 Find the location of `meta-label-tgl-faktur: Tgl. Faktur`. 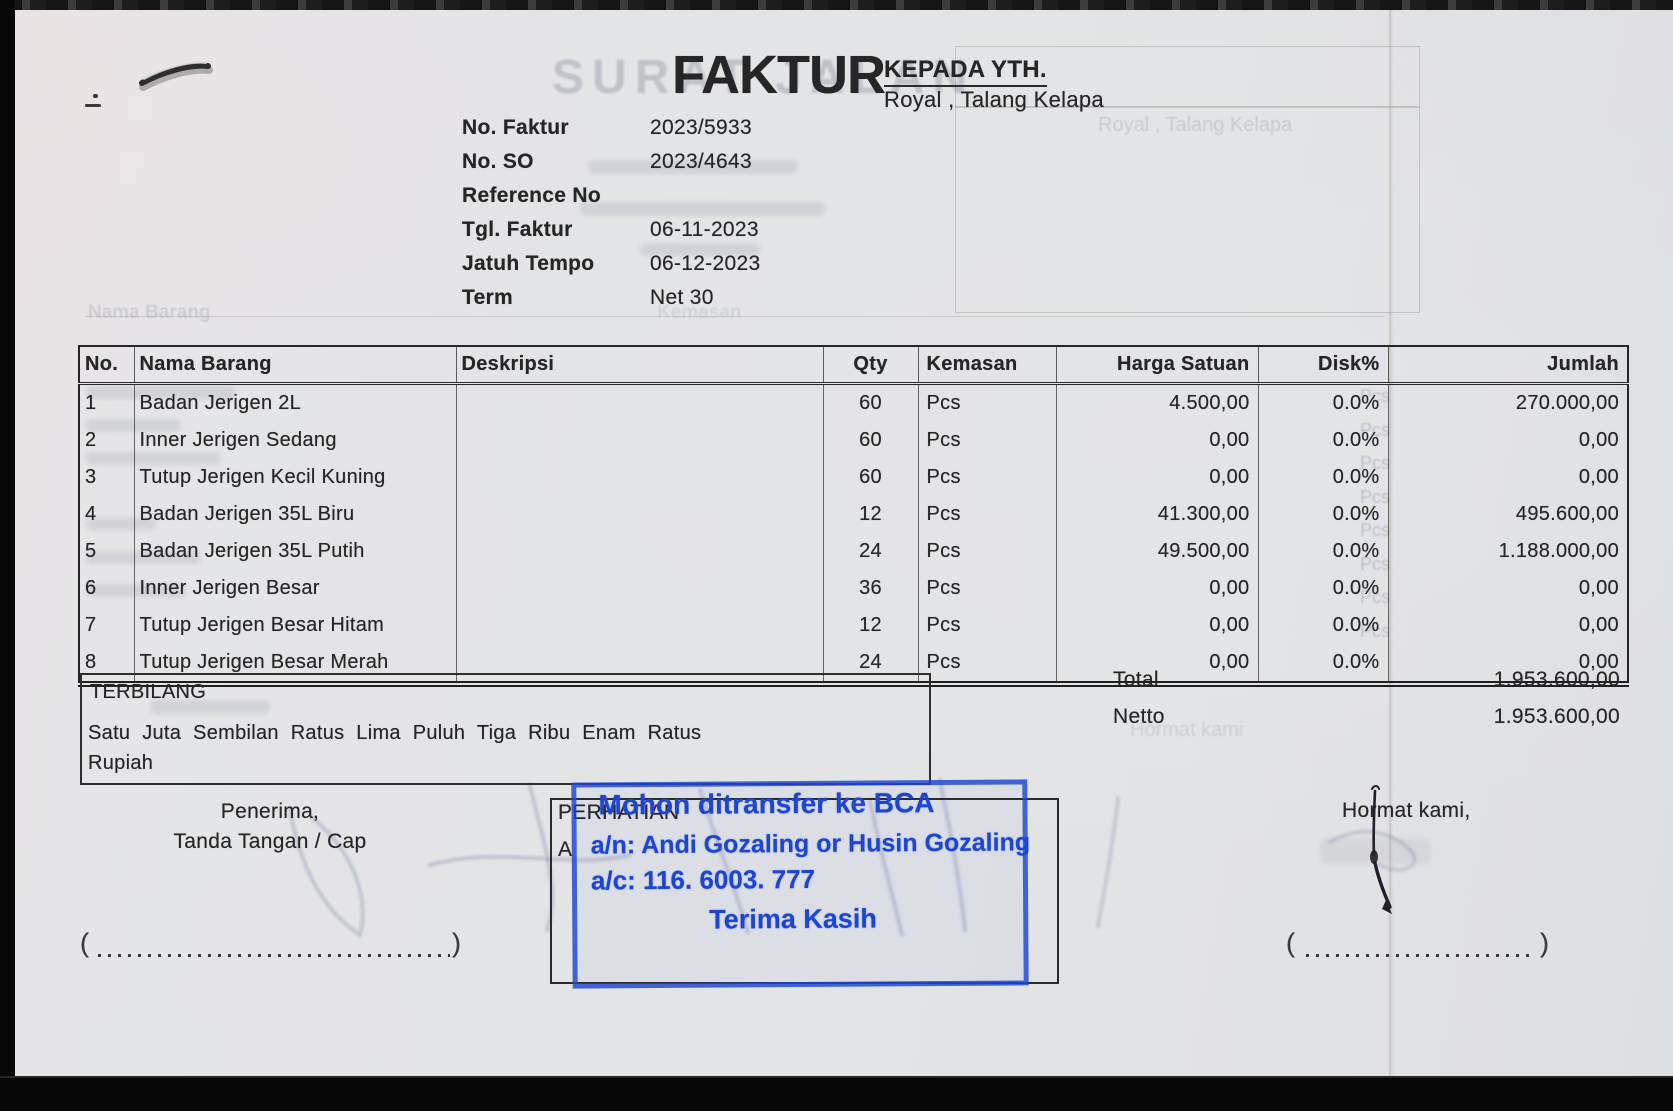

meta-label-tgl-faktur: Tgl. Faktur is located at coordinates (517, 229).